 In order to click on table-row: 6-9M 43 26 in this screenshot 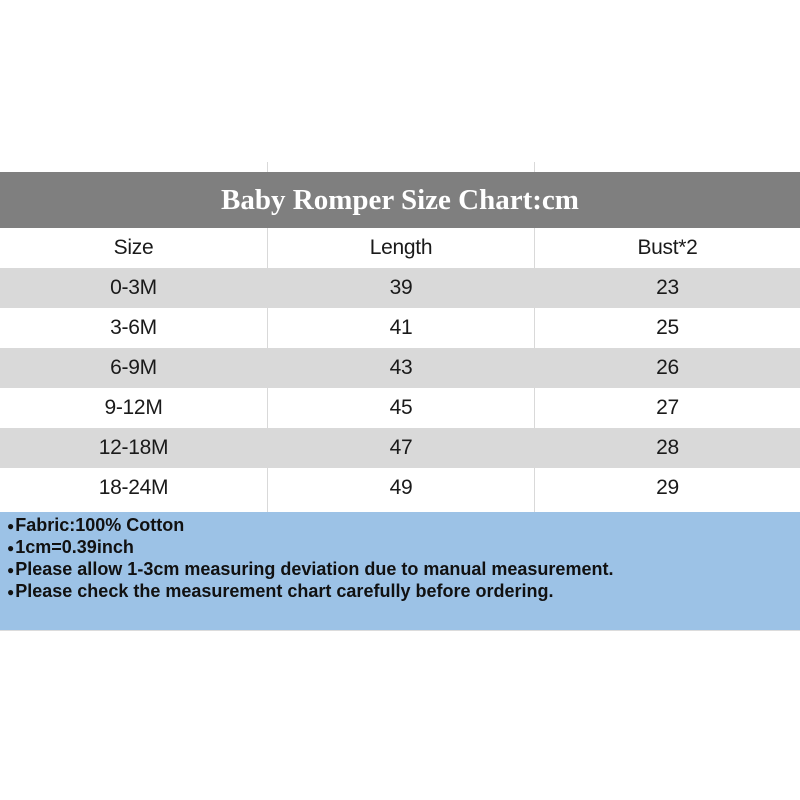, I will do `click(400, 368)`.